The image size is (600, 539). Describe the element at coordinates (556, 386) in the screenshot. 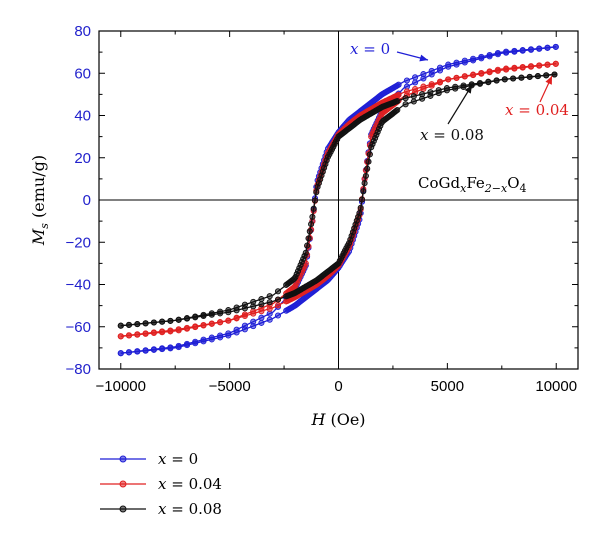

I see `x-tick-label: 10000` at that location.